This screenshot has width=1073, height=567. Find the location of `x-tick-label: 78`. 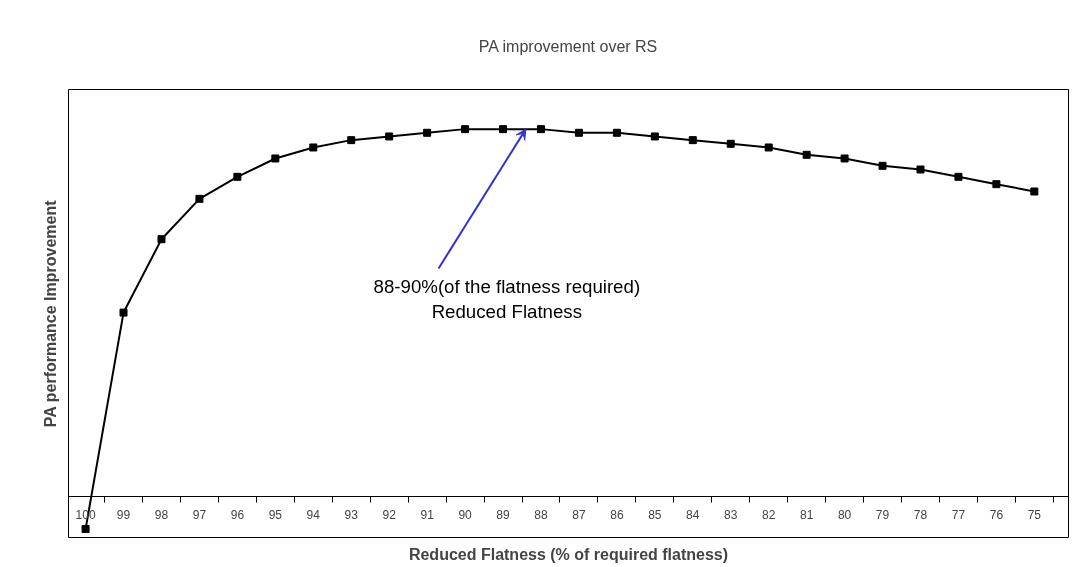

x-tick-label: 78 is located at coordinates (920, 515).